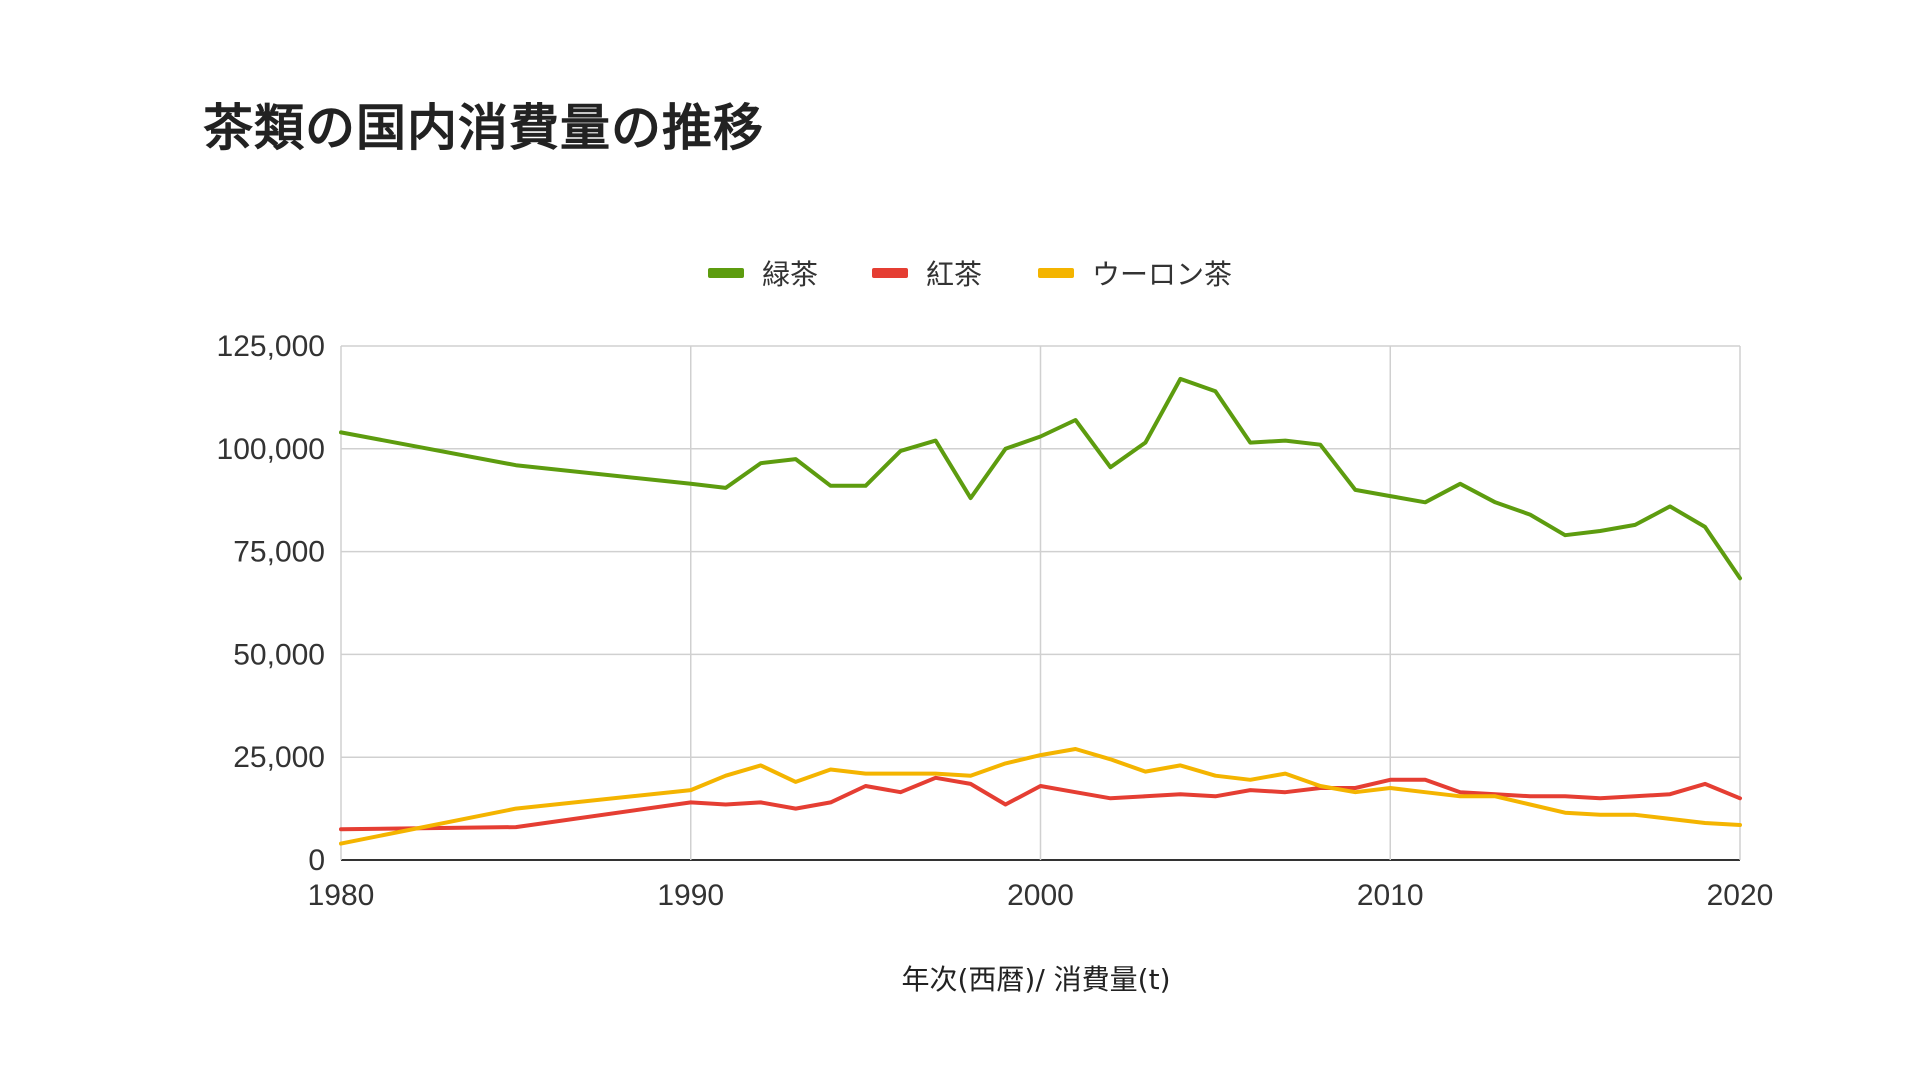  I want to click on x-tick-label: 2000, so click(1040, 895).